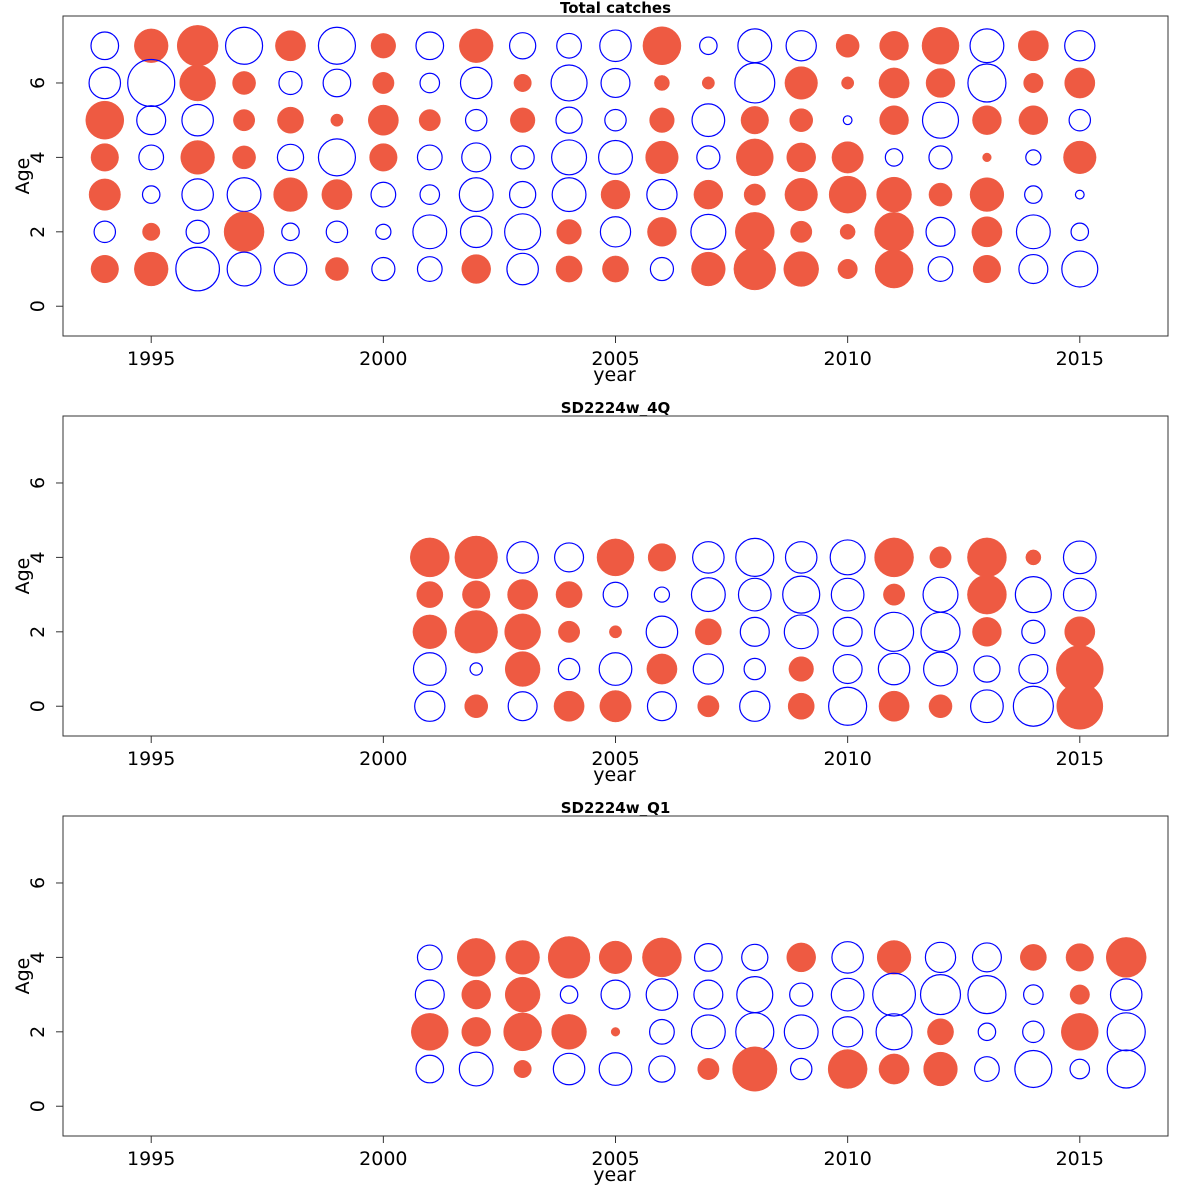 The height and width of the screenshot is (1200, 1200). Describe the element at coordinates (38, 883) in the screenshot. I see `y-tick-label: 6` at that location.